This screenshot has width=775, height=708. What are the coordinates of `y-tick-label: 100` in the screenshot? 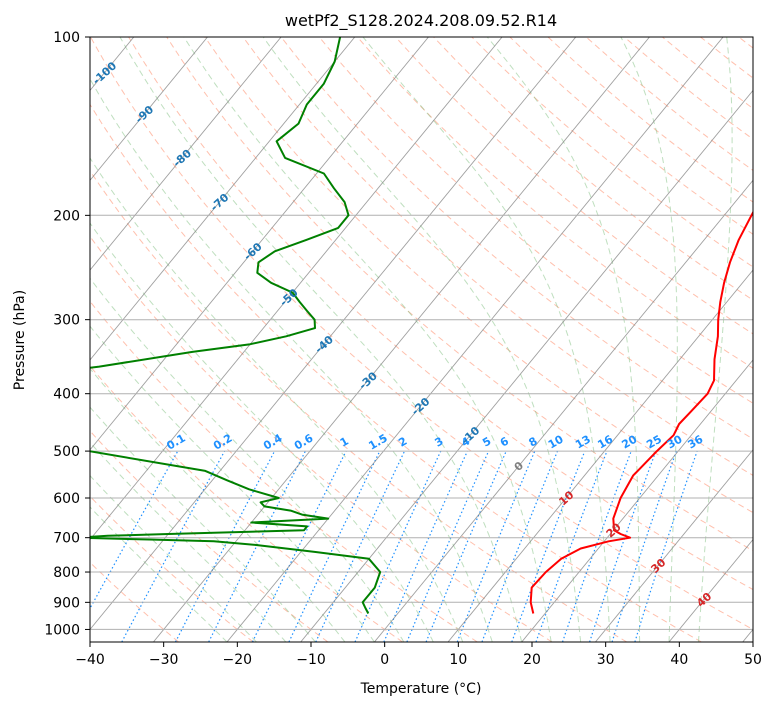 It's located at (66, 38).